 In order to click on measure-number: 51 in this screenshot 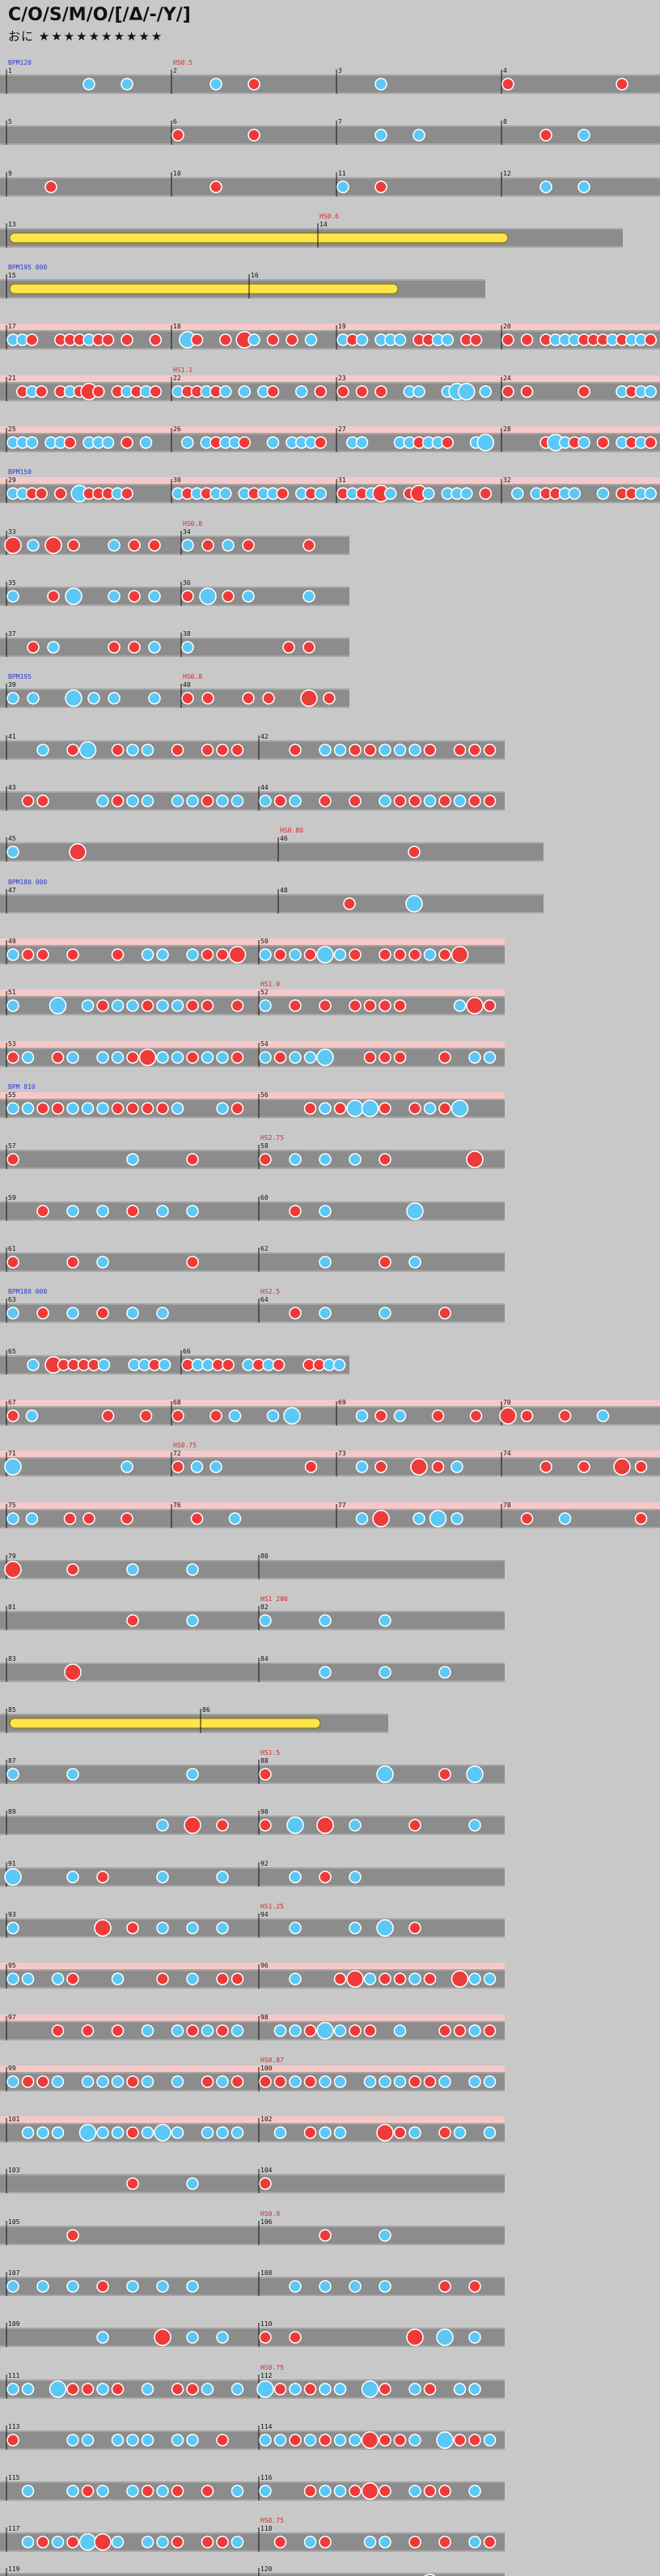, I will do `click(12, 992)`.